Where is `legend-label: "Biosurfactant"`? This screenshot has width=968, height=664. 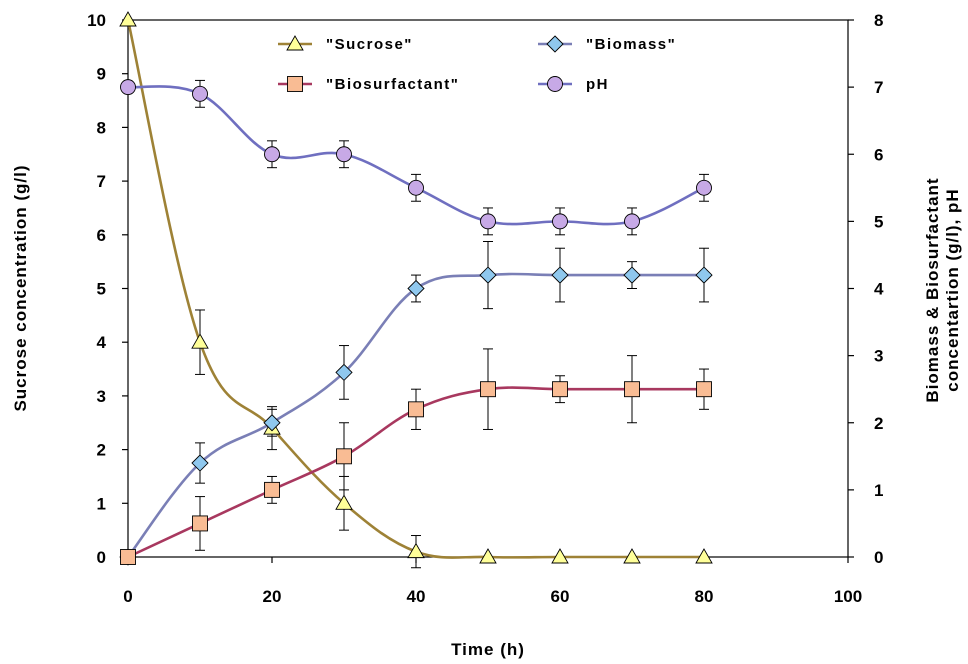
legend-label: "Biosurfactant" is located at coordinates (392, 84).